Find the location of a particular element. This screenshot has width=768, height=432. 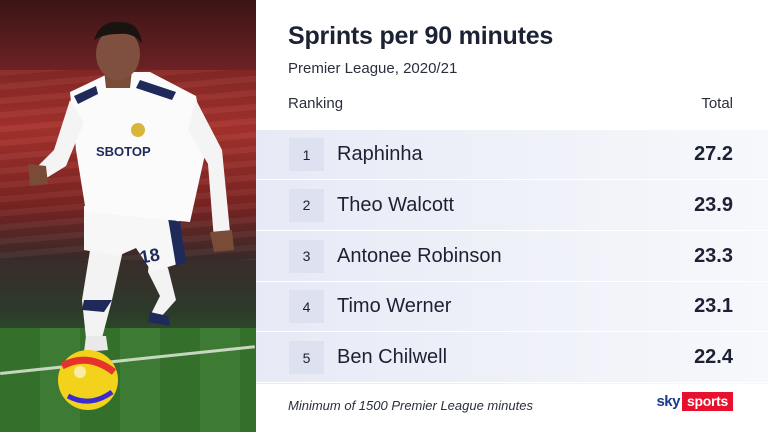

column-header-total: Total is located at coordinates (717, 103).